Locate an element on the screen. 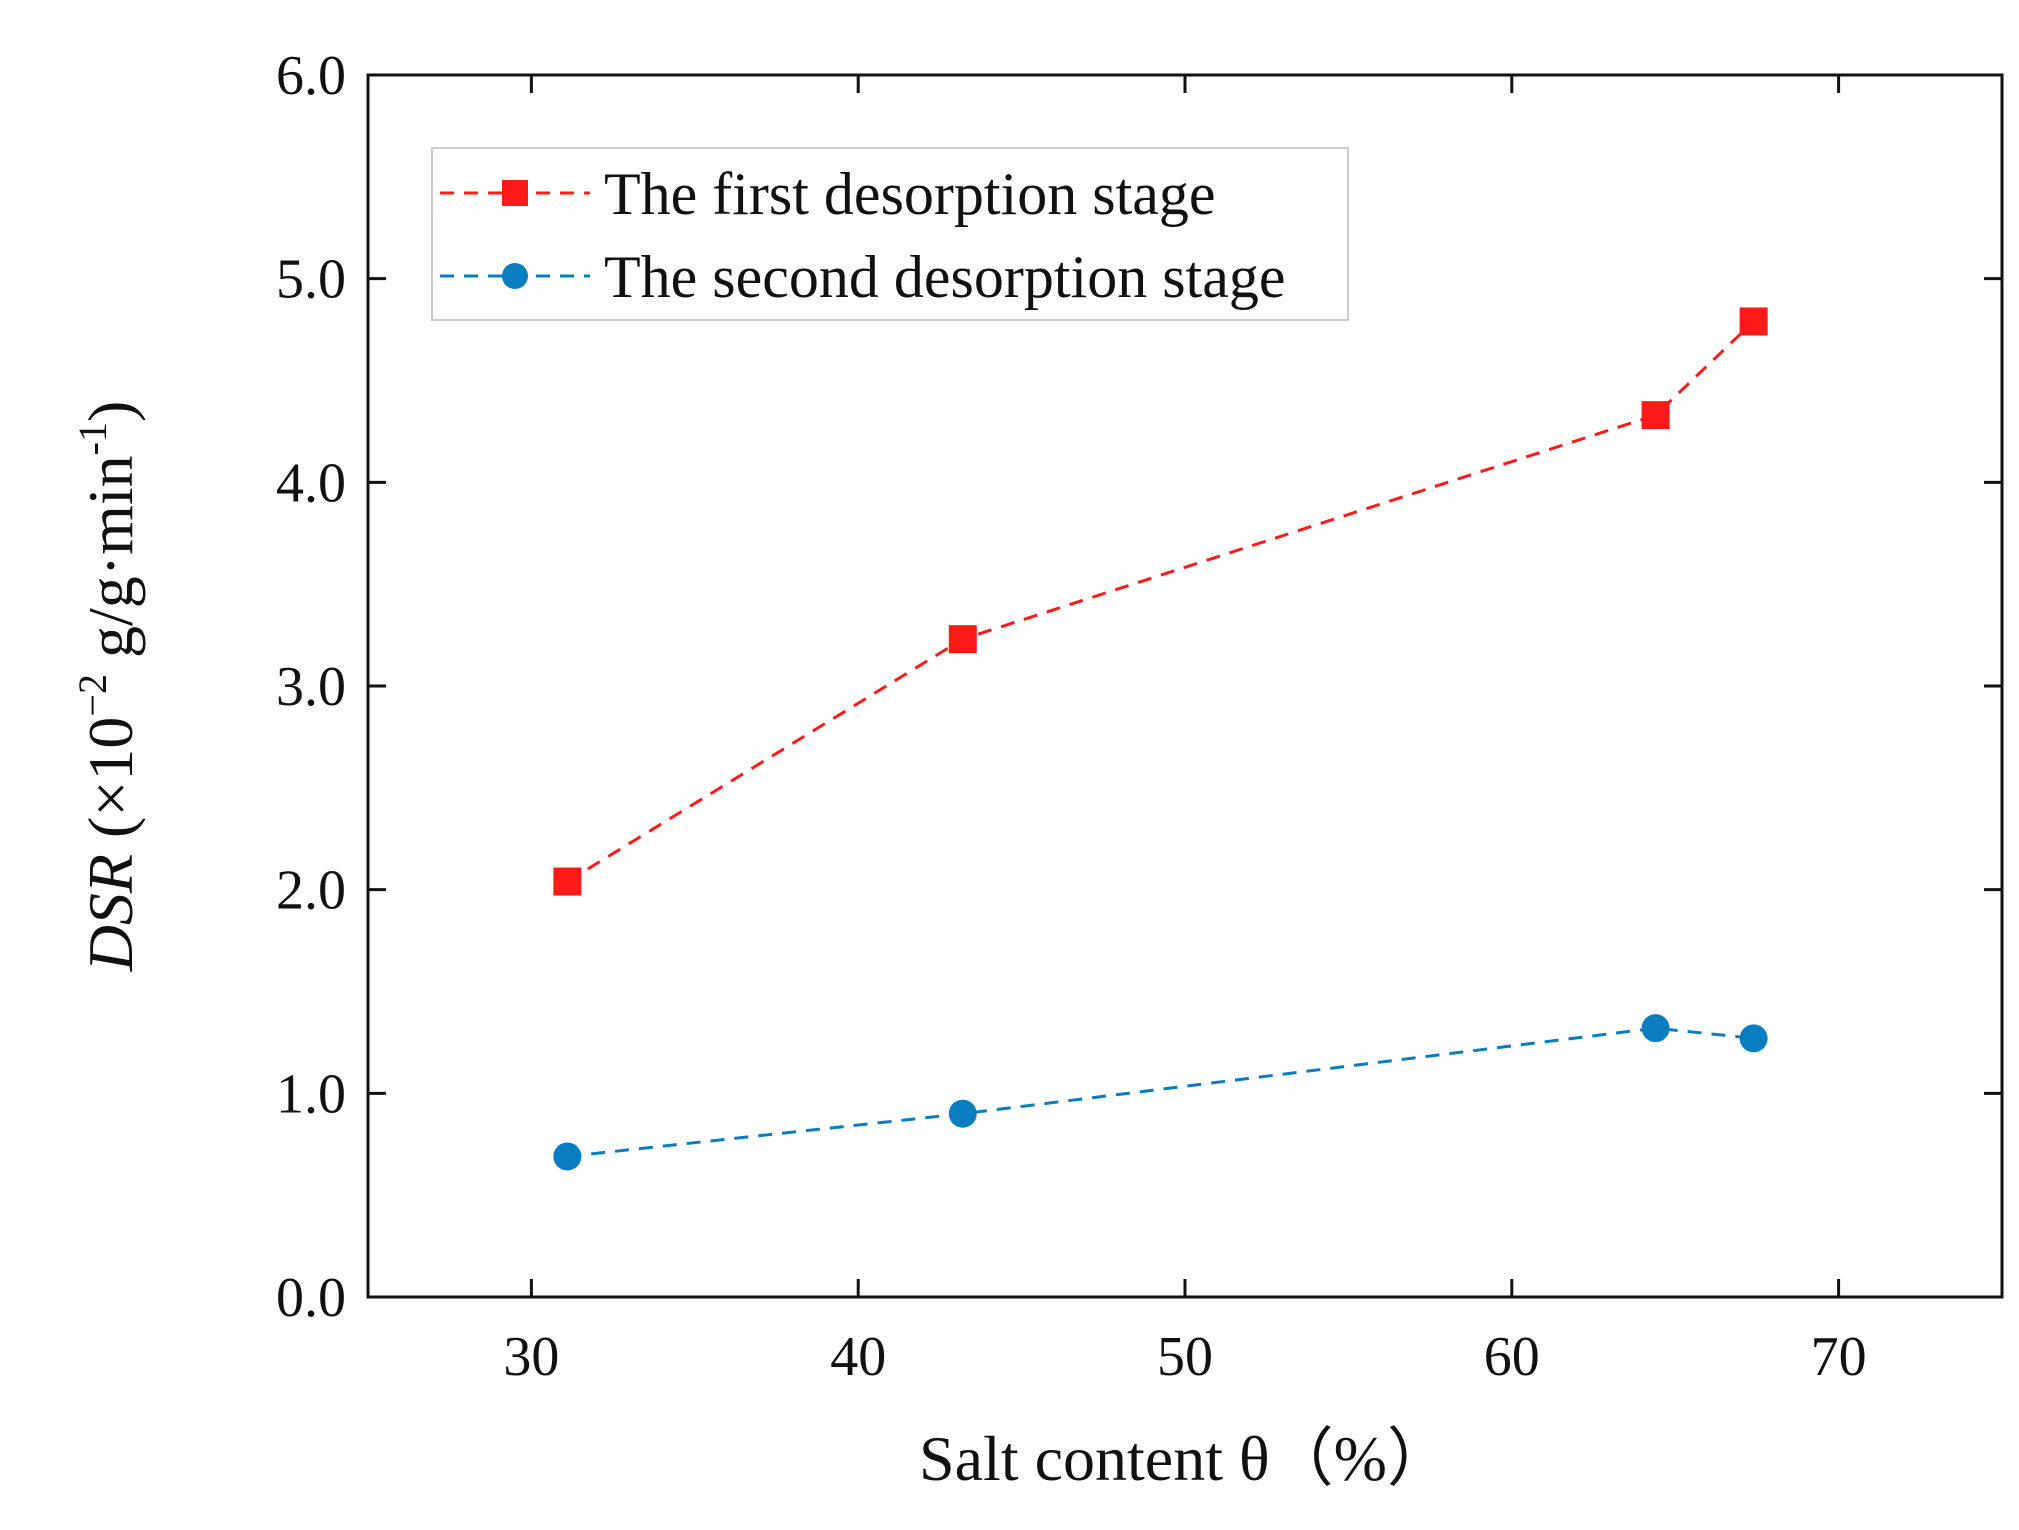 The image size is (2019, 1530). y-axis-title: DSR (×10−2 g/g·min-1) is located at coordinates (108, 687).